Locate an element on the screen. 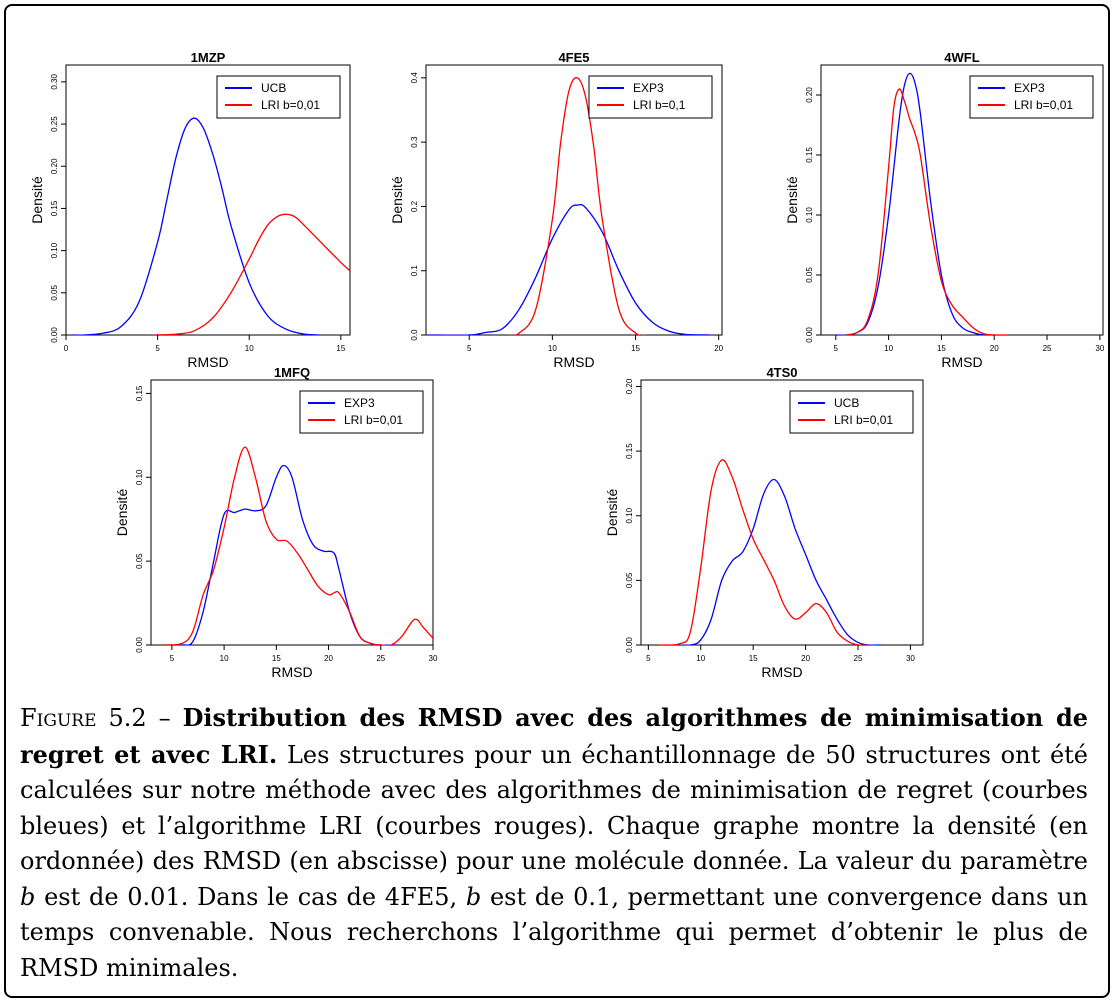  chart-title: 4FE5 is located at coordinates (573, 57).